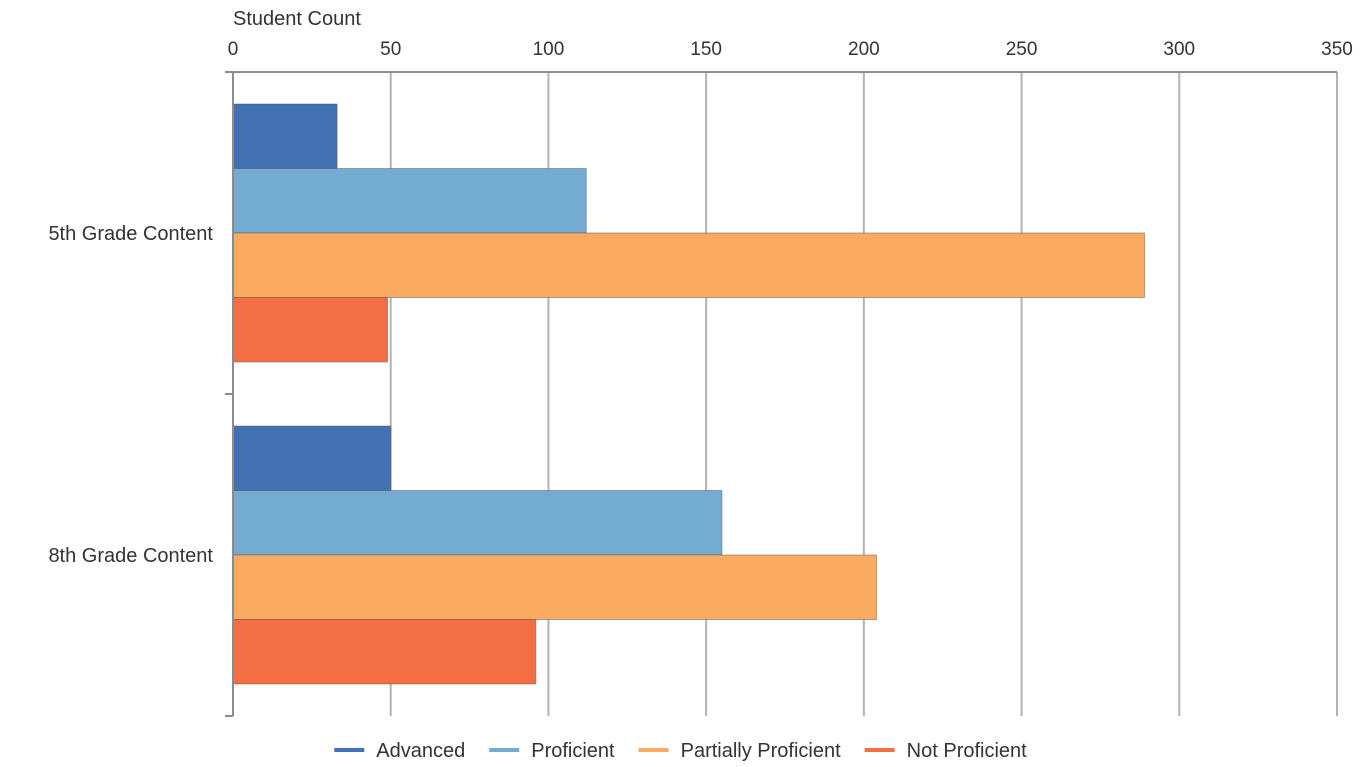  I want to click on x-tick-label: 50, so click(390, 49).